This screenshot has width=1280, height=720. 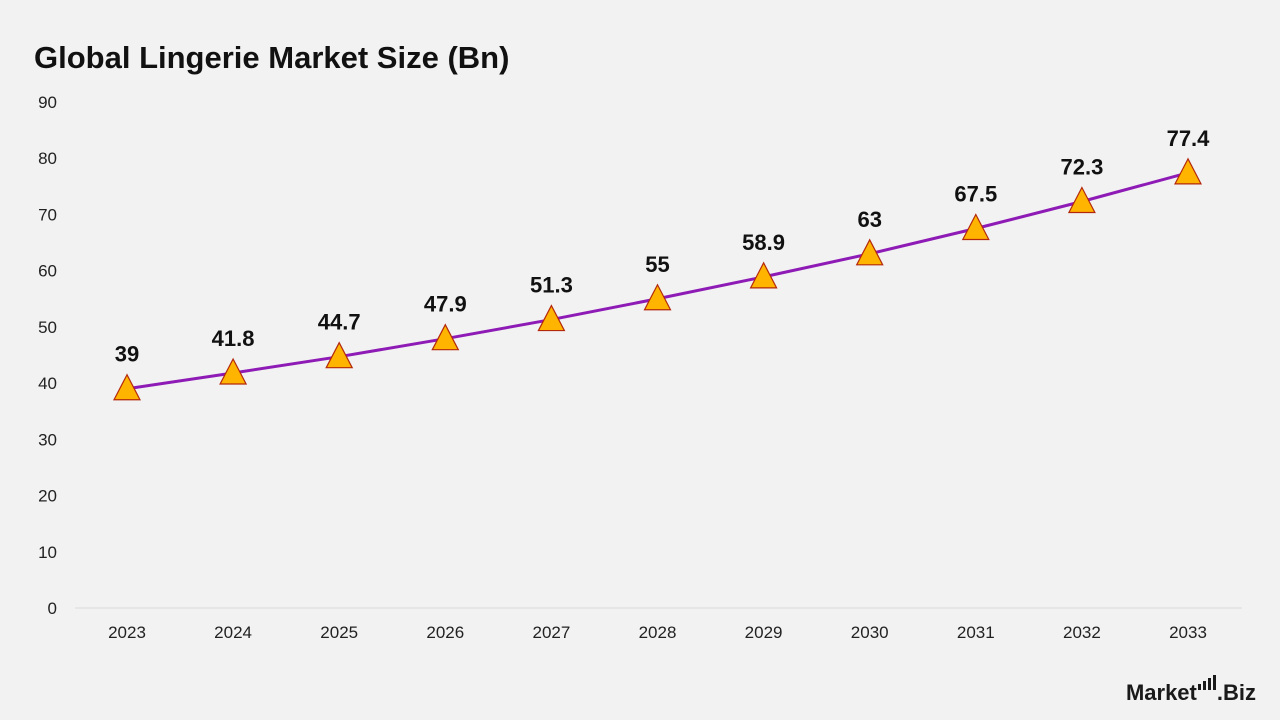 I want to click on y-tick-label: 50, so click(x=47, y=327).